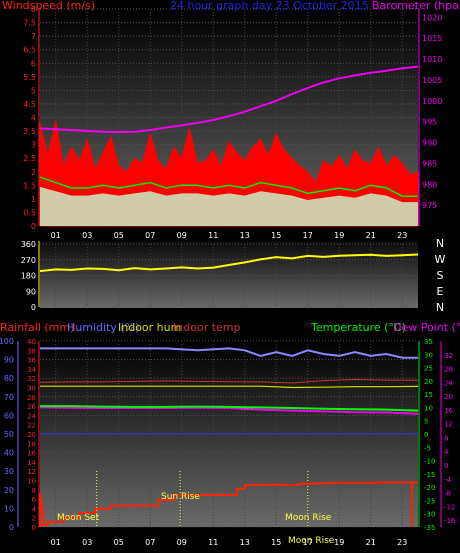 The height and width of the screenshot is (553, 460). I want to click on moon-set-annotation: Moon Set, so click(78, 518).